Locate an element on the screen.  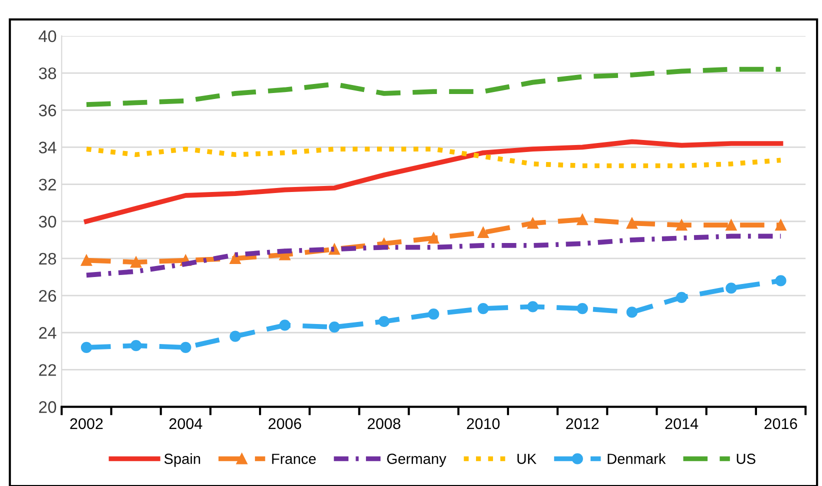
y-tick-label: 40 is located at coordinates (47, 36).